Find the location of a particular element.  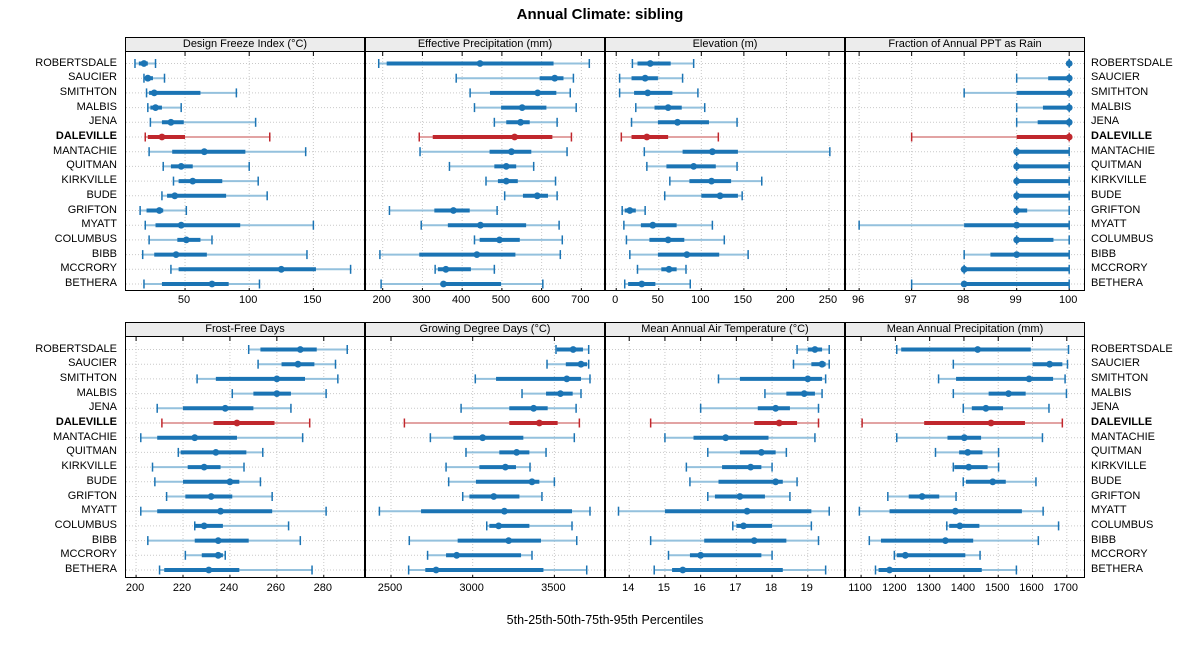

x-tick-label-frost-free-days-280: 280 is located at coordinates (322, 588).